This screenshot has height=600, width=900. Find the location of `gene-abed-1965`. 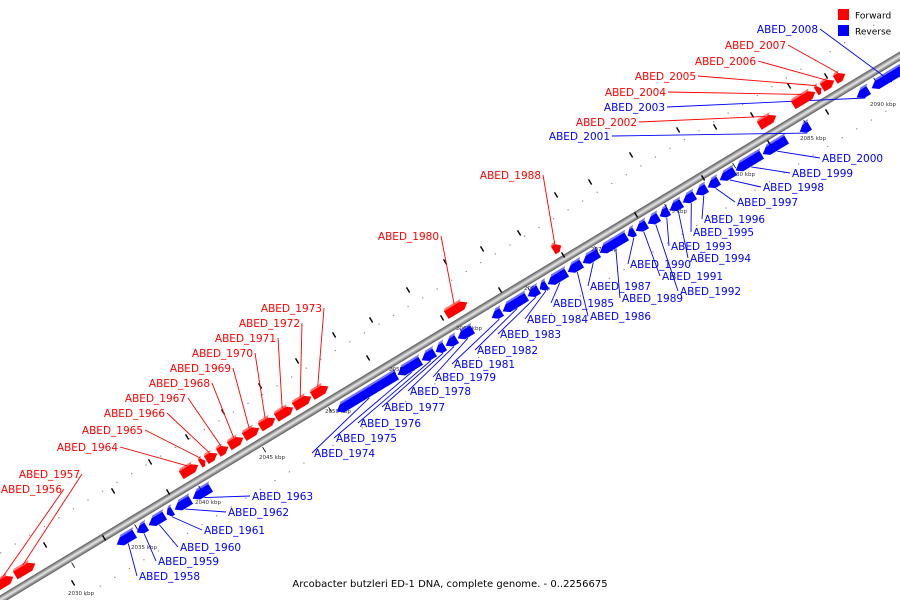

gene-abed-1965 is located at coordinates (202, 461).